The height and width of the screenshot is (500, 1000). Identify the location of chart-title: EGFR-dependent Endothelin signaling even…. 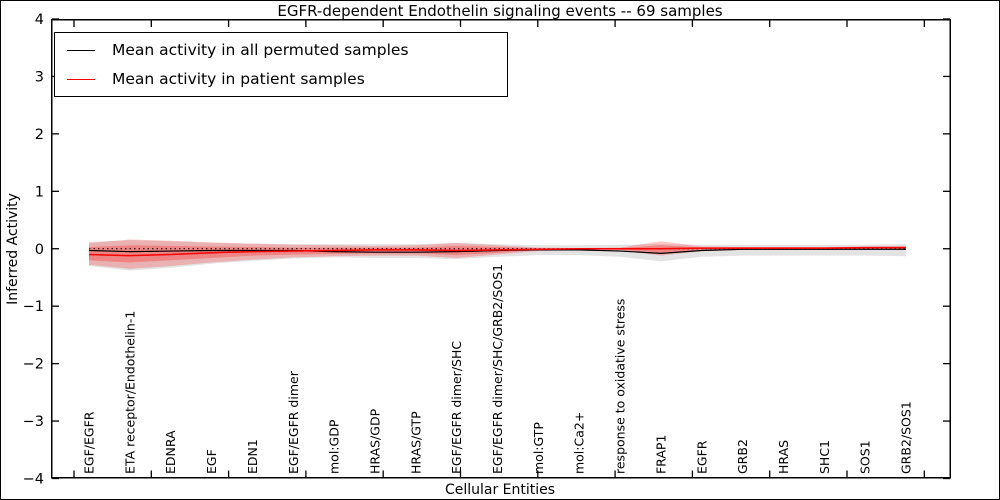
(500, 11).